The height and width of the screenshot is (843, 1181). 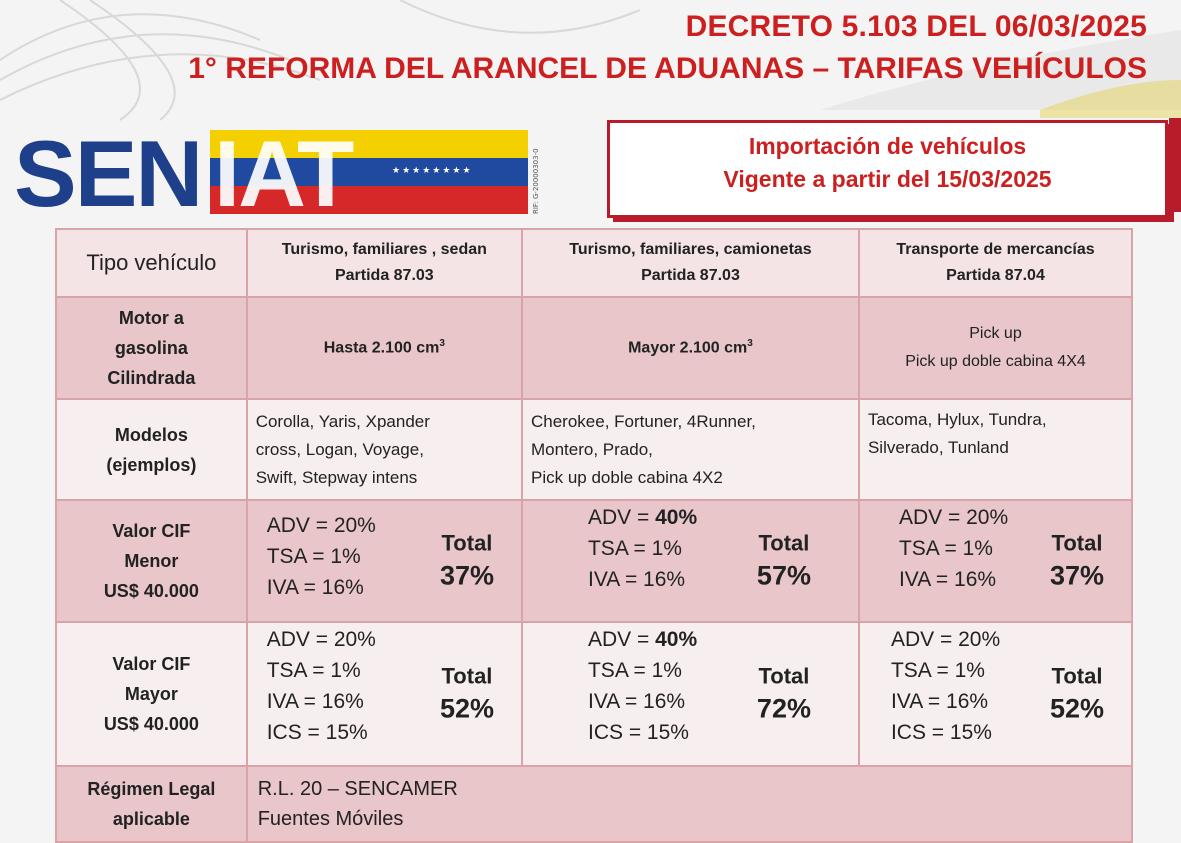 I want to click on cif-menor-col-3: ADV = 20% TSA = 1% IVA = 16% Total 37%, so click(x=995, y=561).